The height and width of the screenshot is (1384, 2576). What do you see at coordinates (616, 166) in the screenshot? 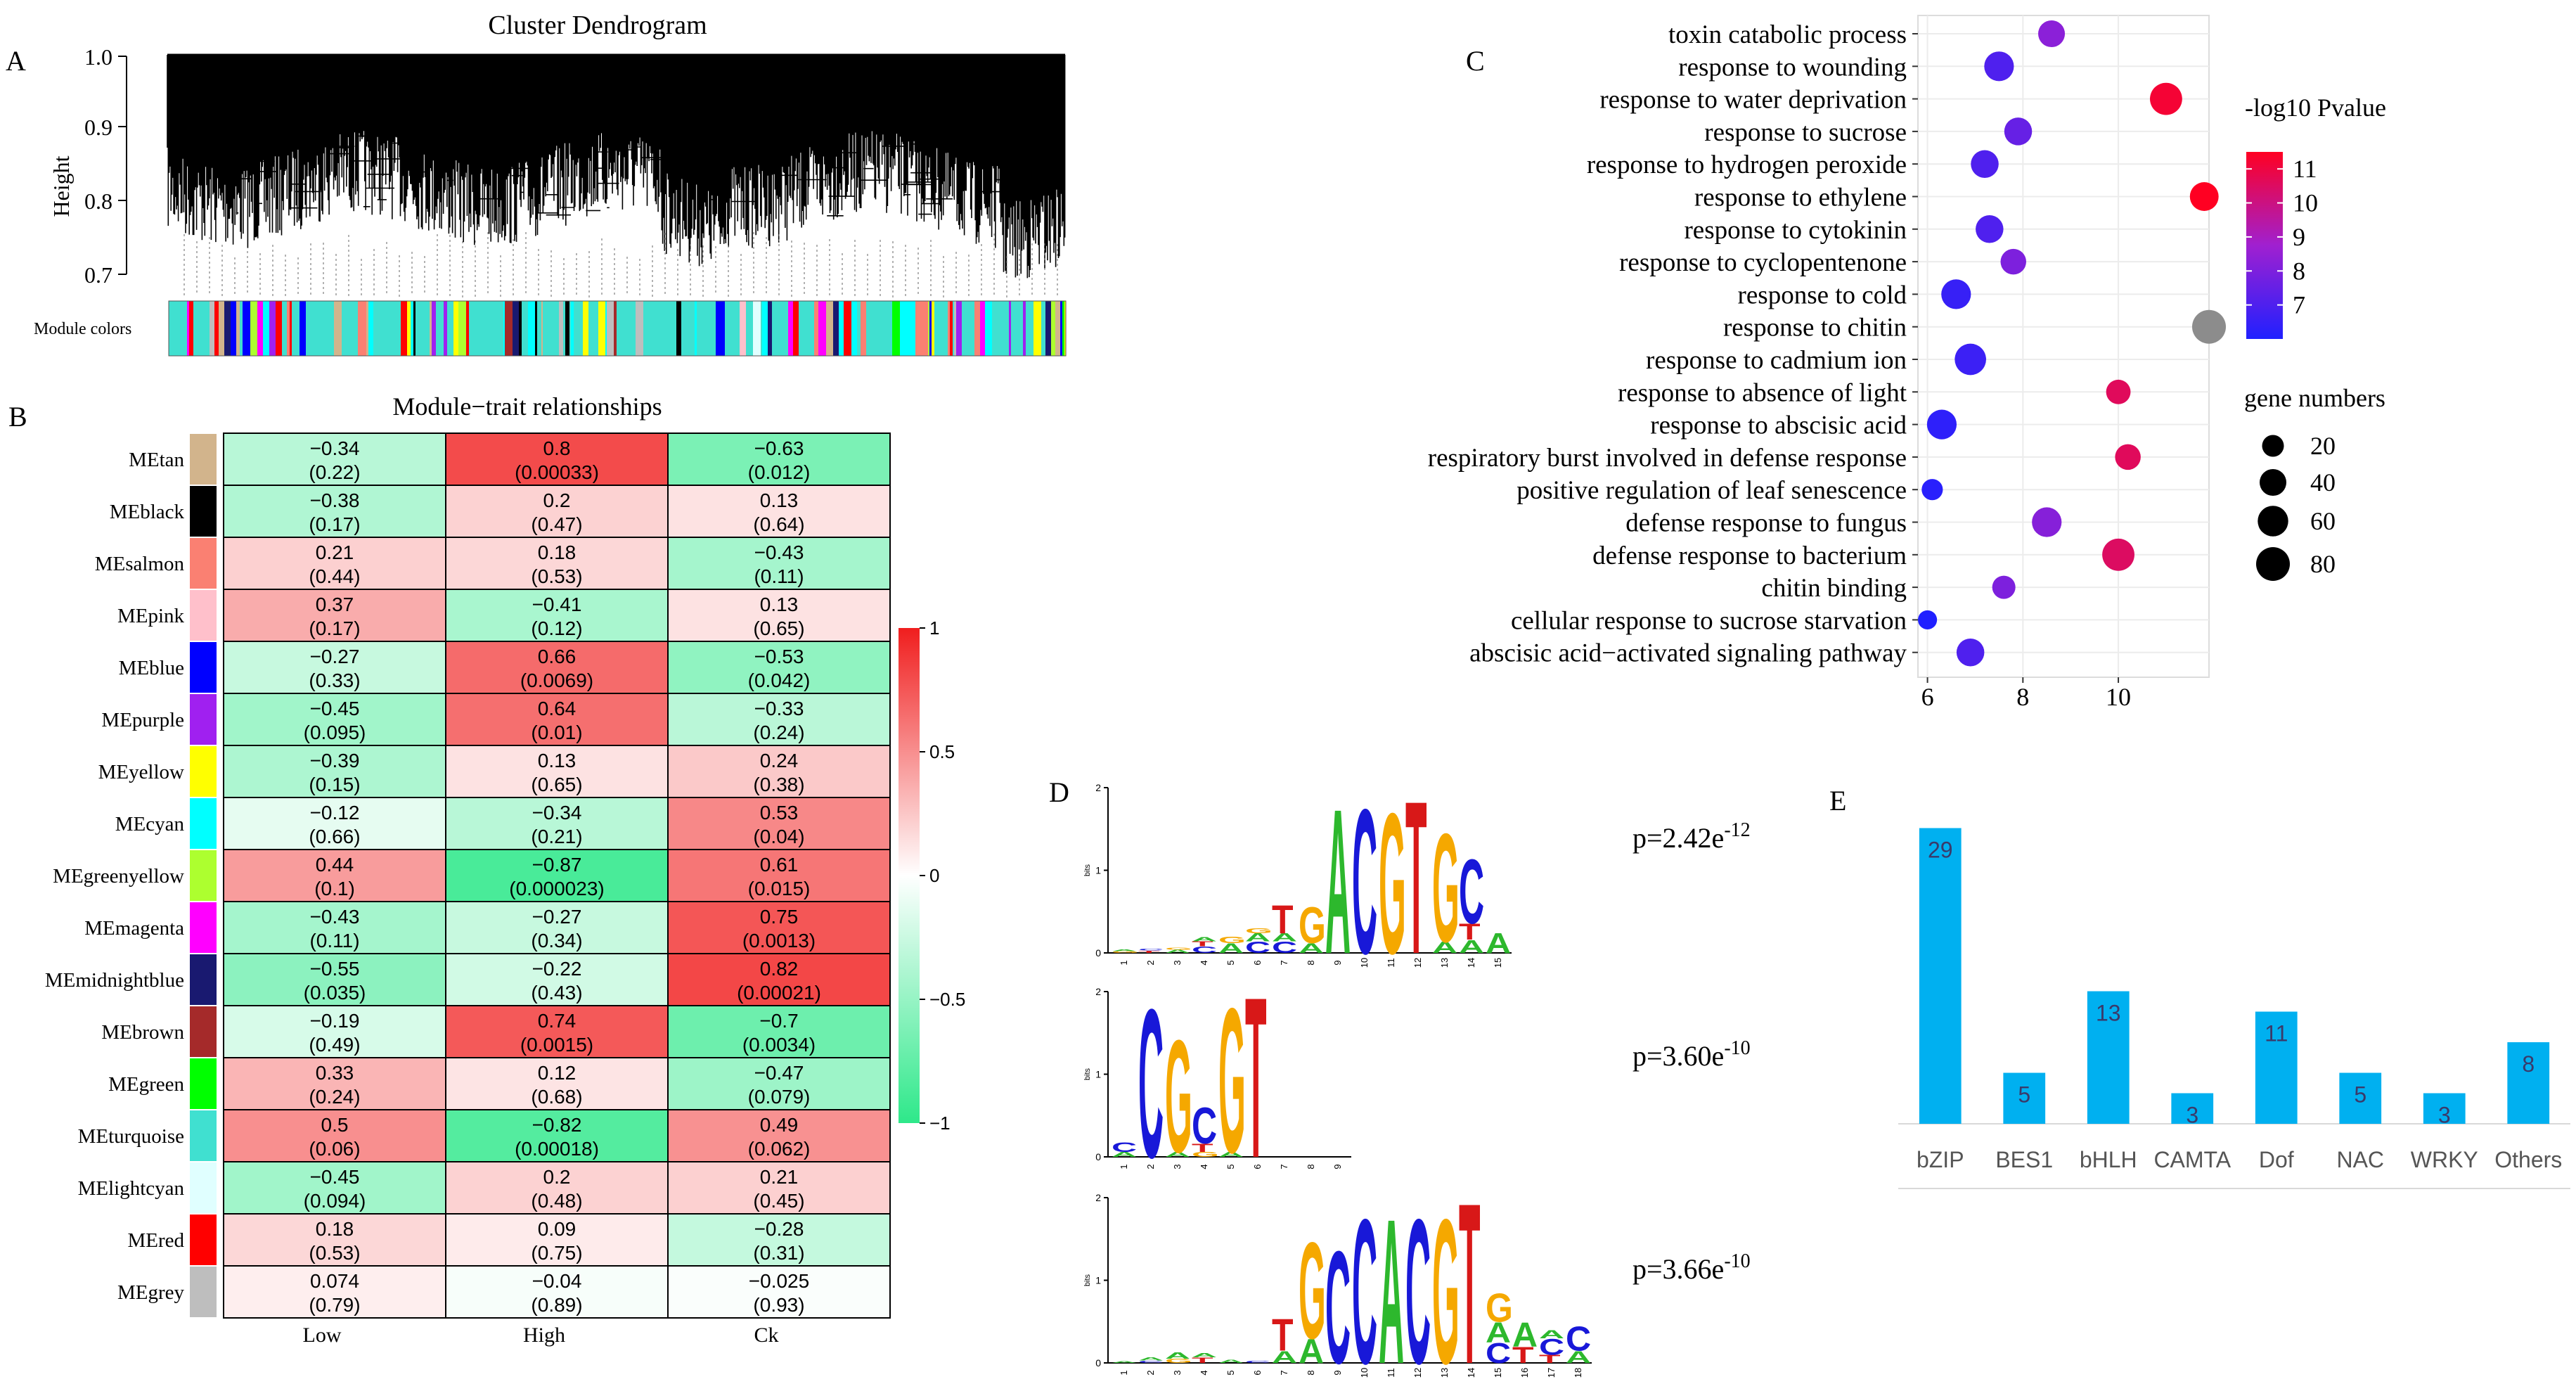
I see `dendrogram-branches` at bounding box center [616, 166].